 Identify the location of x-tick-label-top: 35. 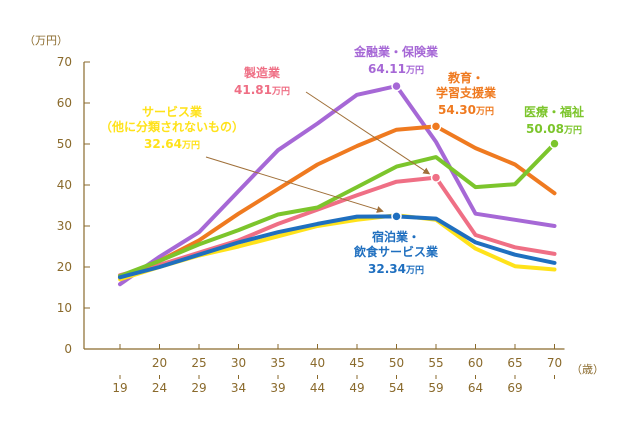
(277, 363).